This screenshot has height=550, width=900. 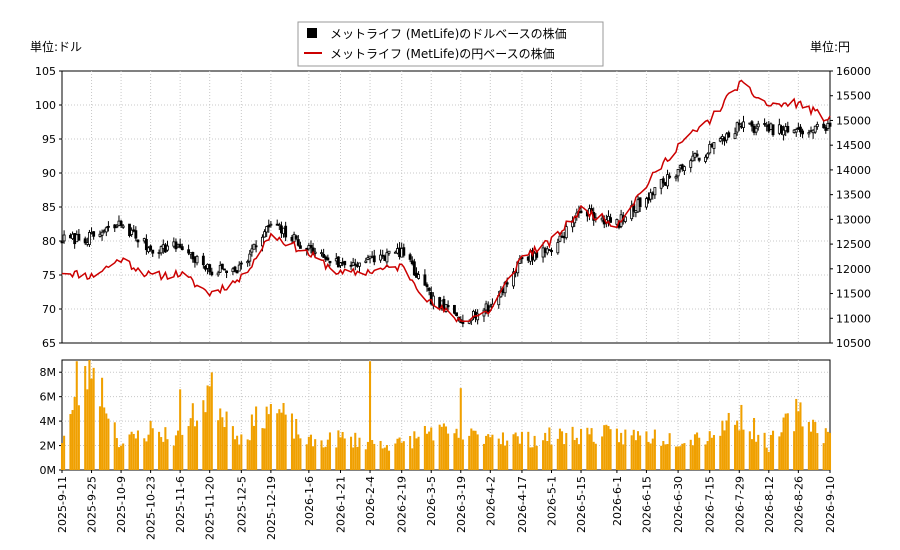 I want to click on legend-usd-label: メットライフ (MetLife)のドルベースの株価, so click(x=448, y=33).